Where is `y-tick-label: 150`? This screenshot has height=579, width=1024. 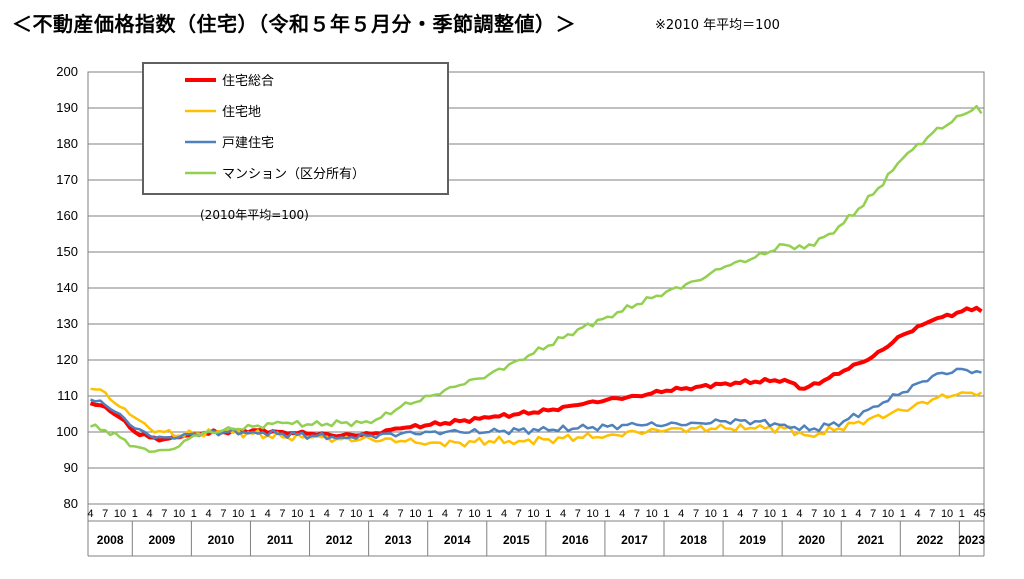
y-tick-label: 150 is located at coordinates (67, 251).